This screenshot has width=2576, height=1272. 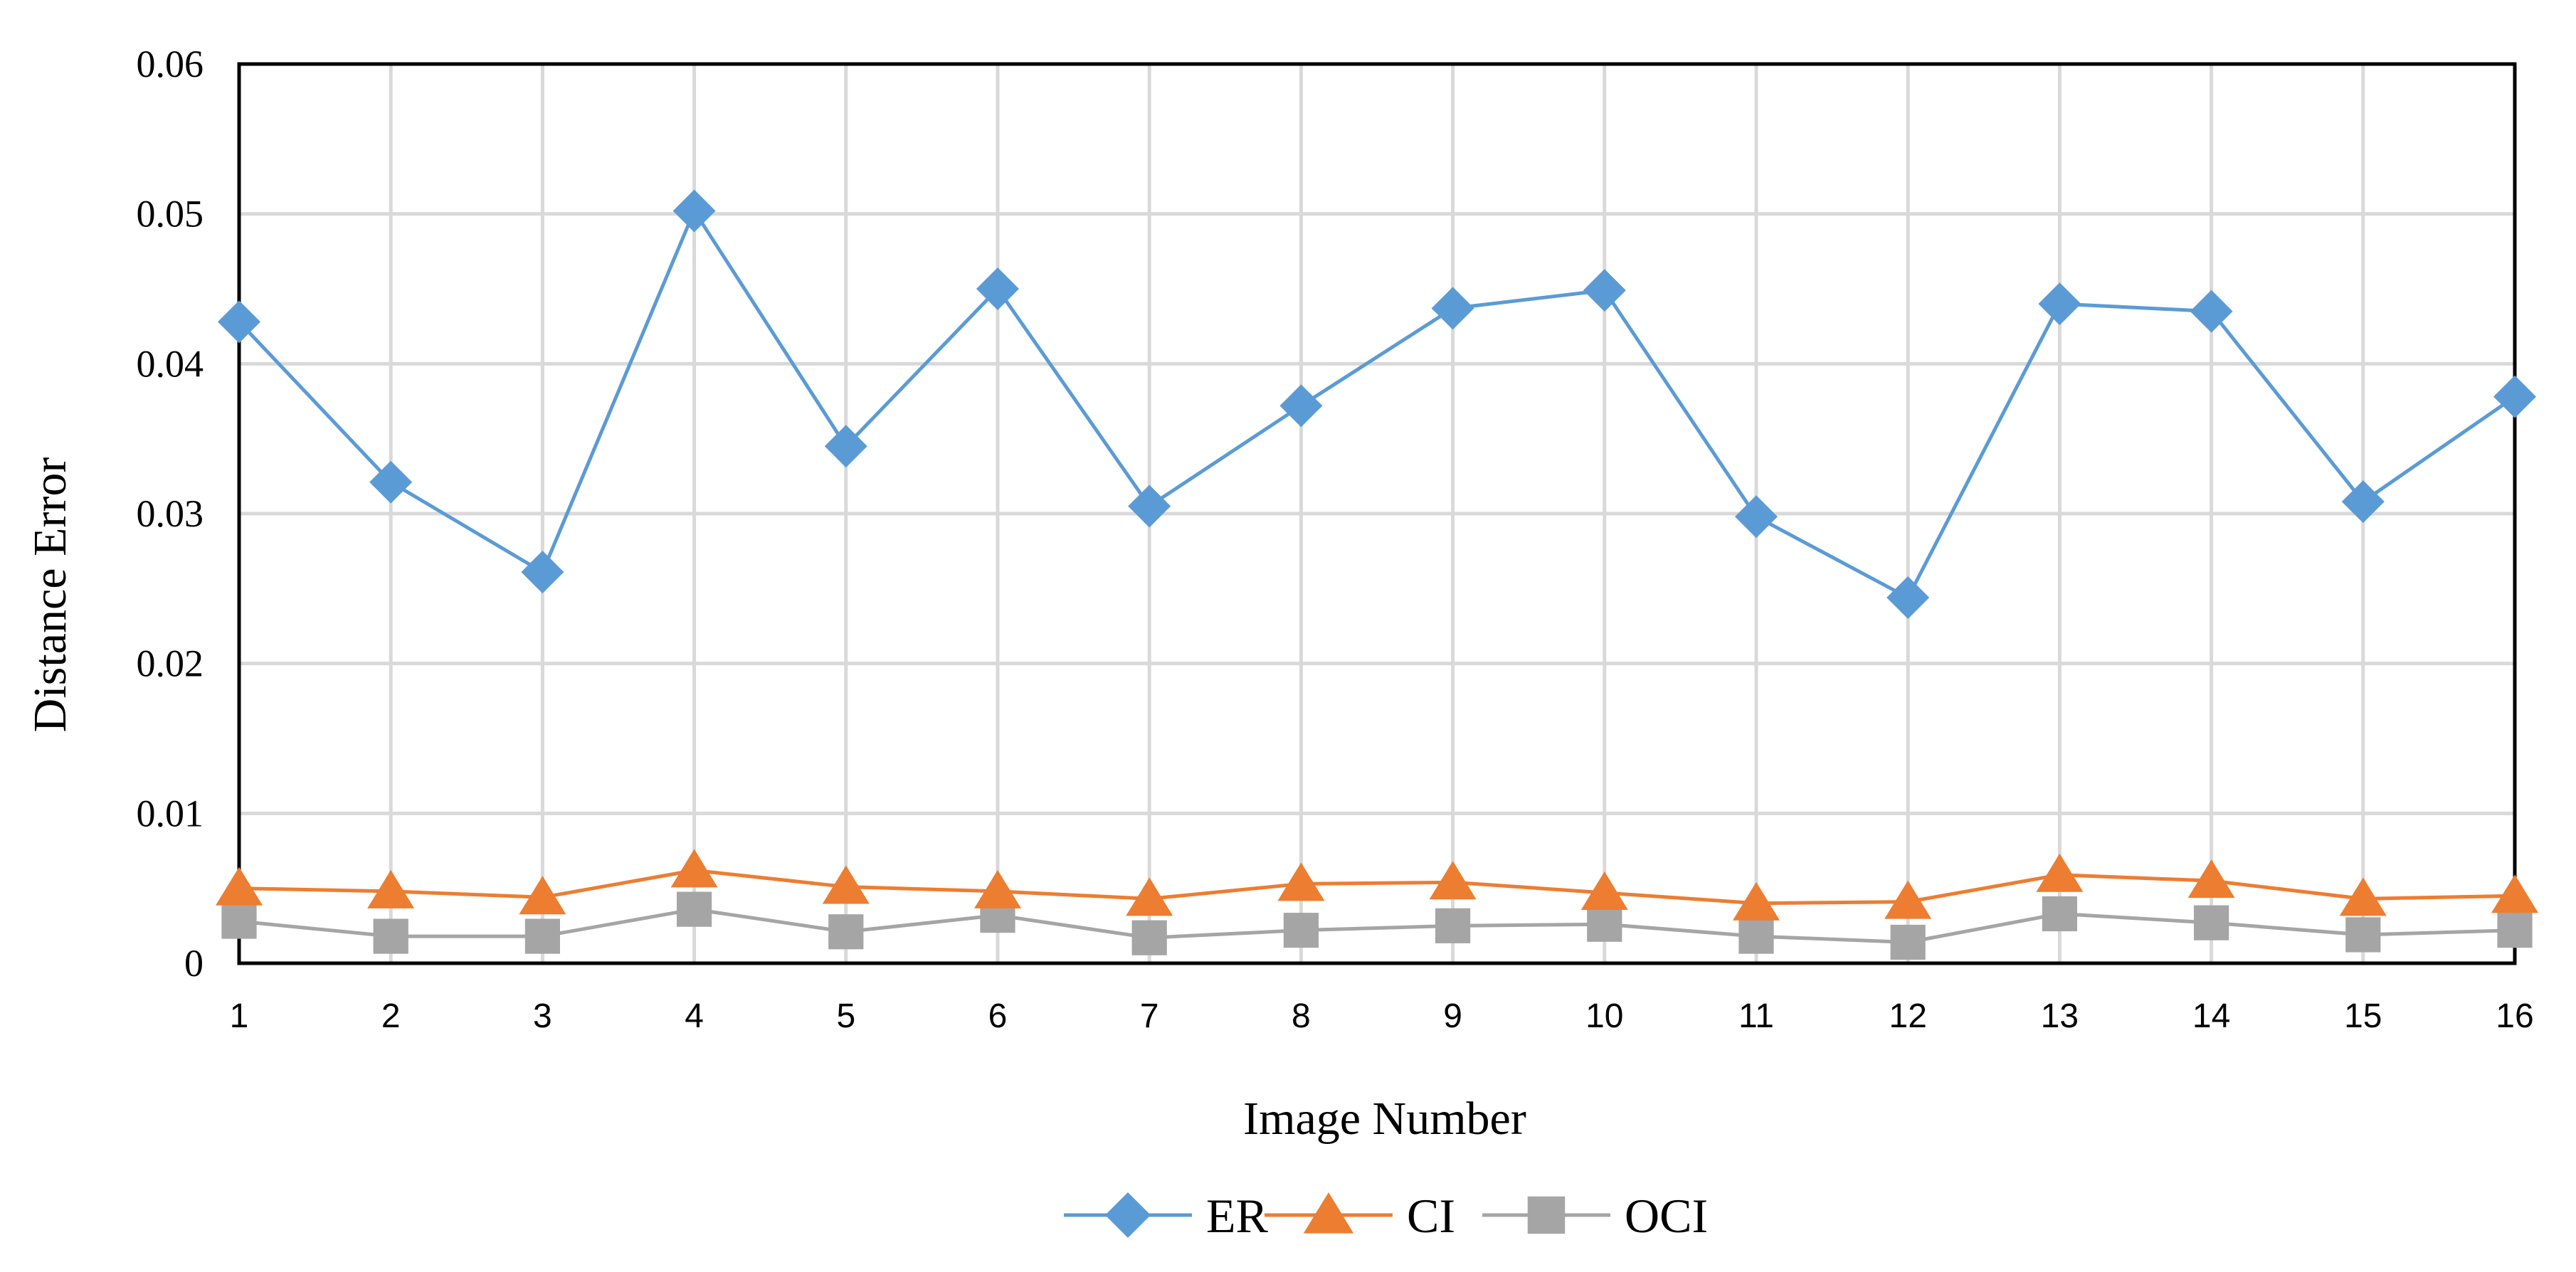 What do you see at coordinates (170, 813) in the screenshot?
I see `y-tick-label: 0.01` at bounding box center [170, 813].